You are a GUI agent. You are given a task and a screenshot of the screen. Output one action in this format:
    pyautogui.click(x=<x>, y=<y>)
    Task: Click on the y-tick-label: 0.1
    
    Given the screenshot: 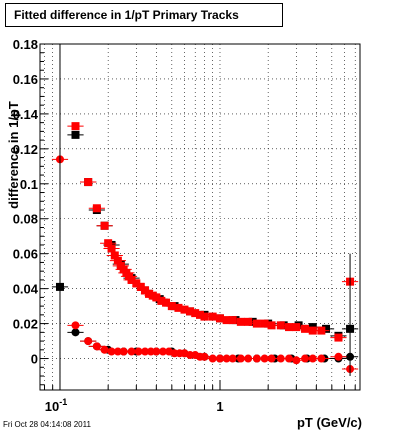 What is the action you would take?
    pyautogui.click(x=29, y=184)
    